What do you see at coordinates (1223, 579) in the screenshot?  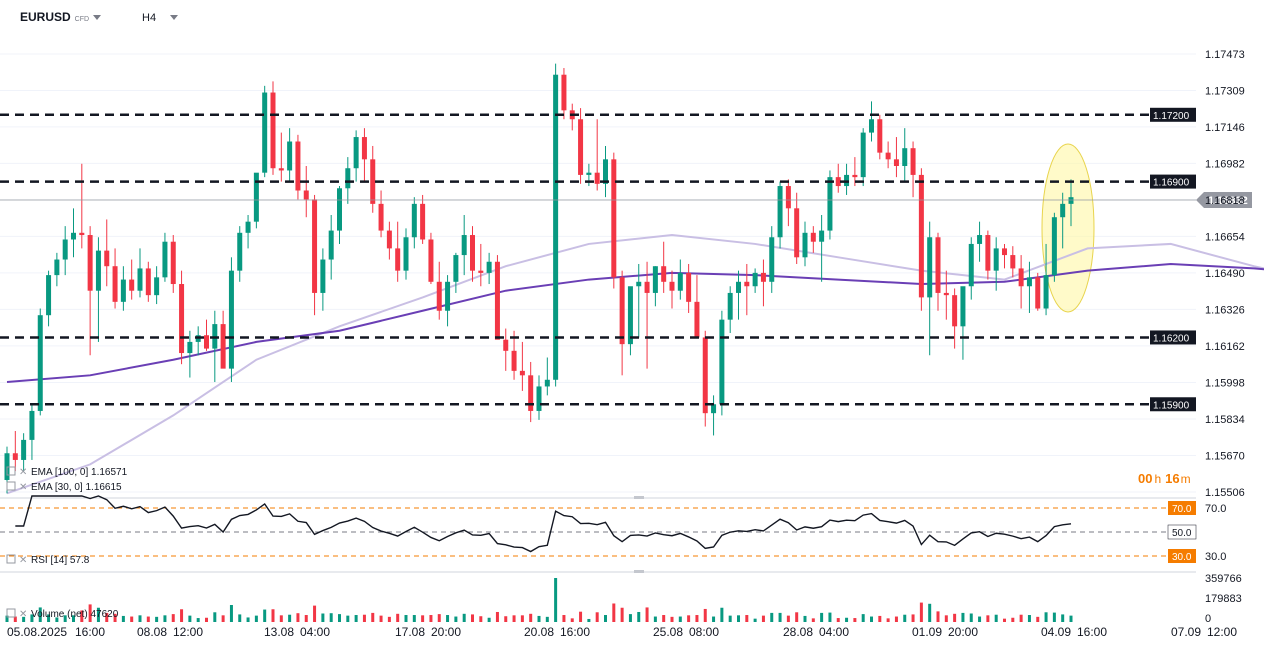 I see `volume-axis-max: 359766` at bounding box center [1223, 579].